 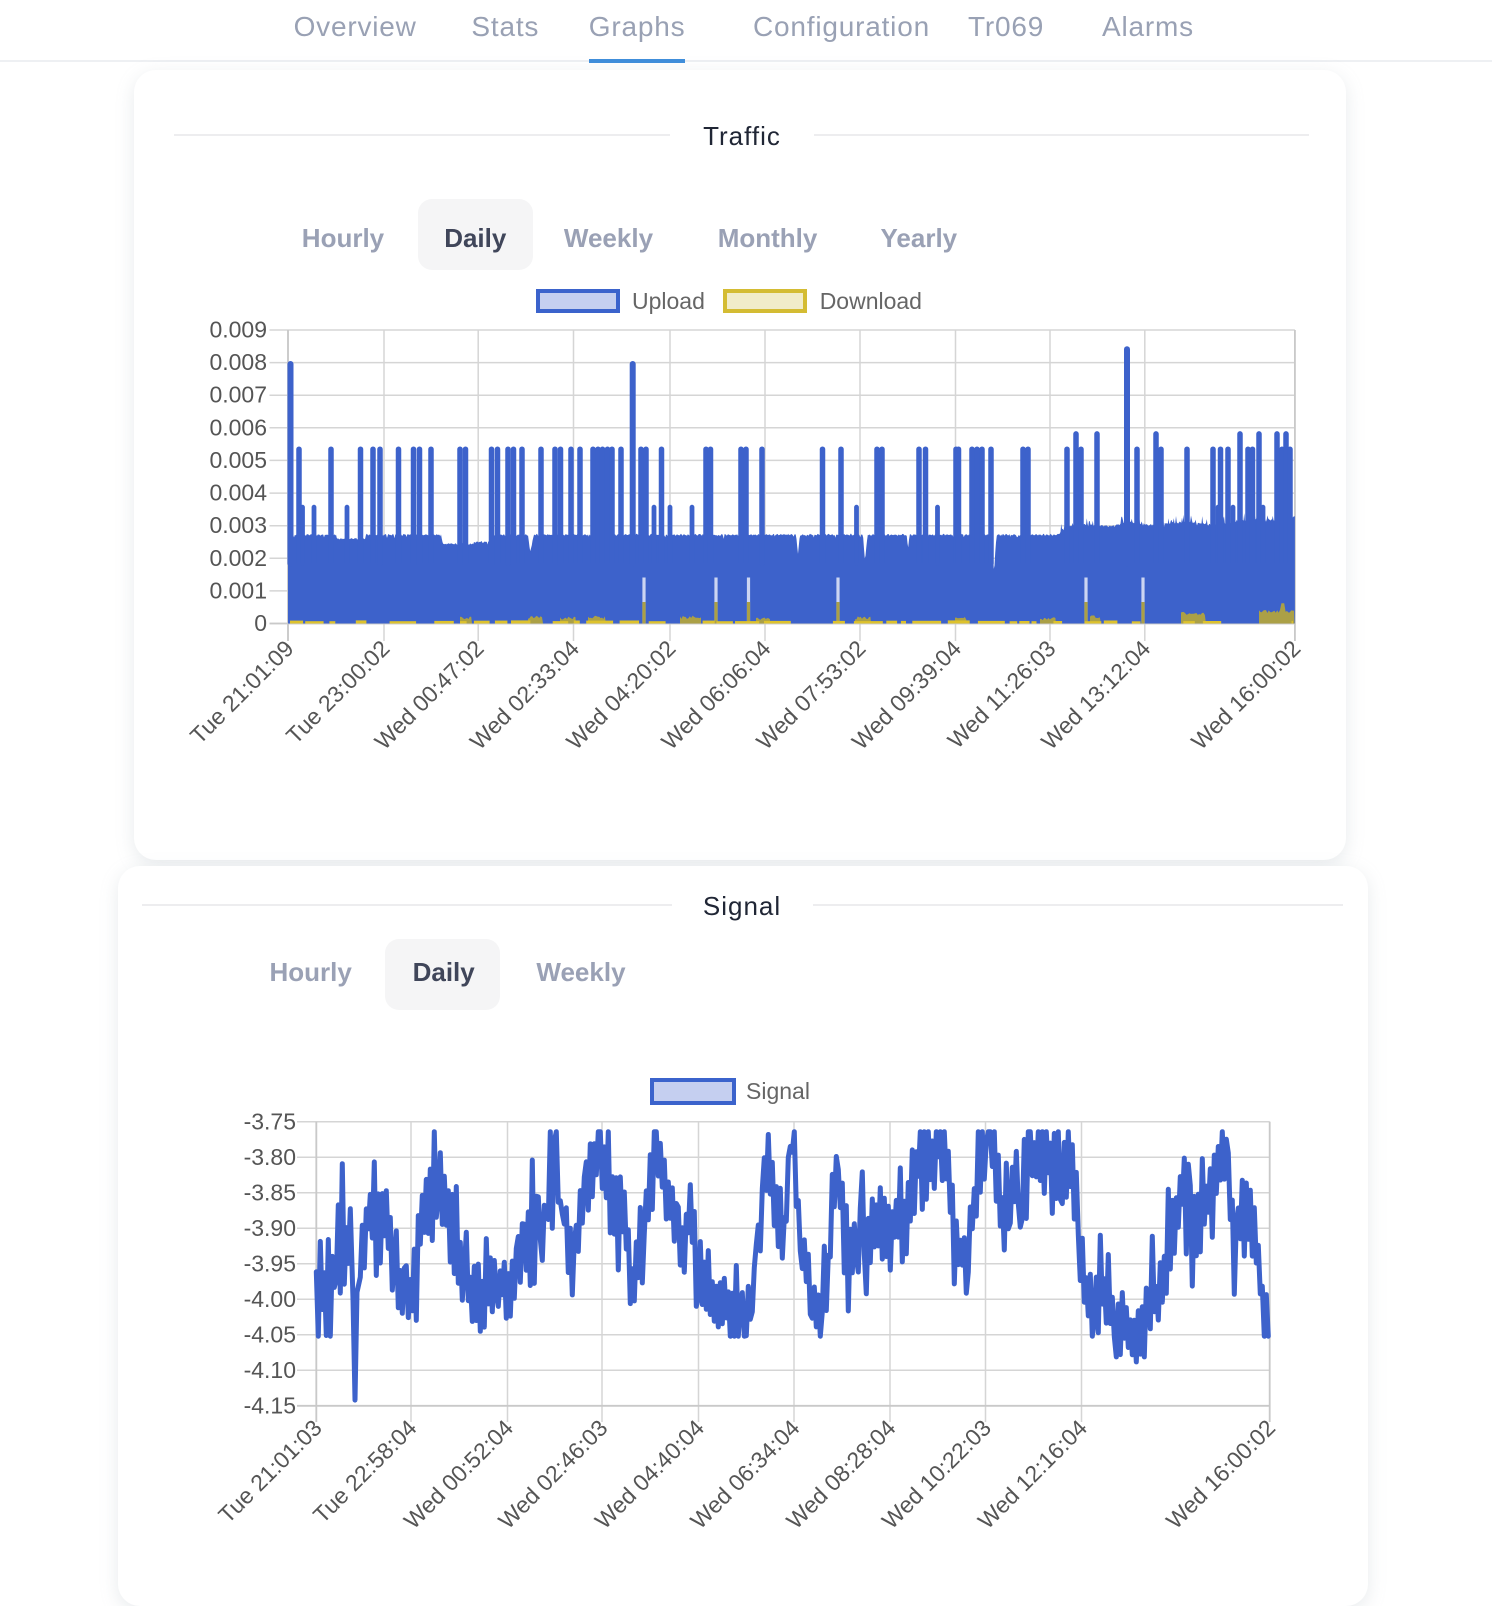 What do you see at coordinates (238, 590) in the screenshot?
I see `svg-text: 0.001` at bounding box center [238, 590].